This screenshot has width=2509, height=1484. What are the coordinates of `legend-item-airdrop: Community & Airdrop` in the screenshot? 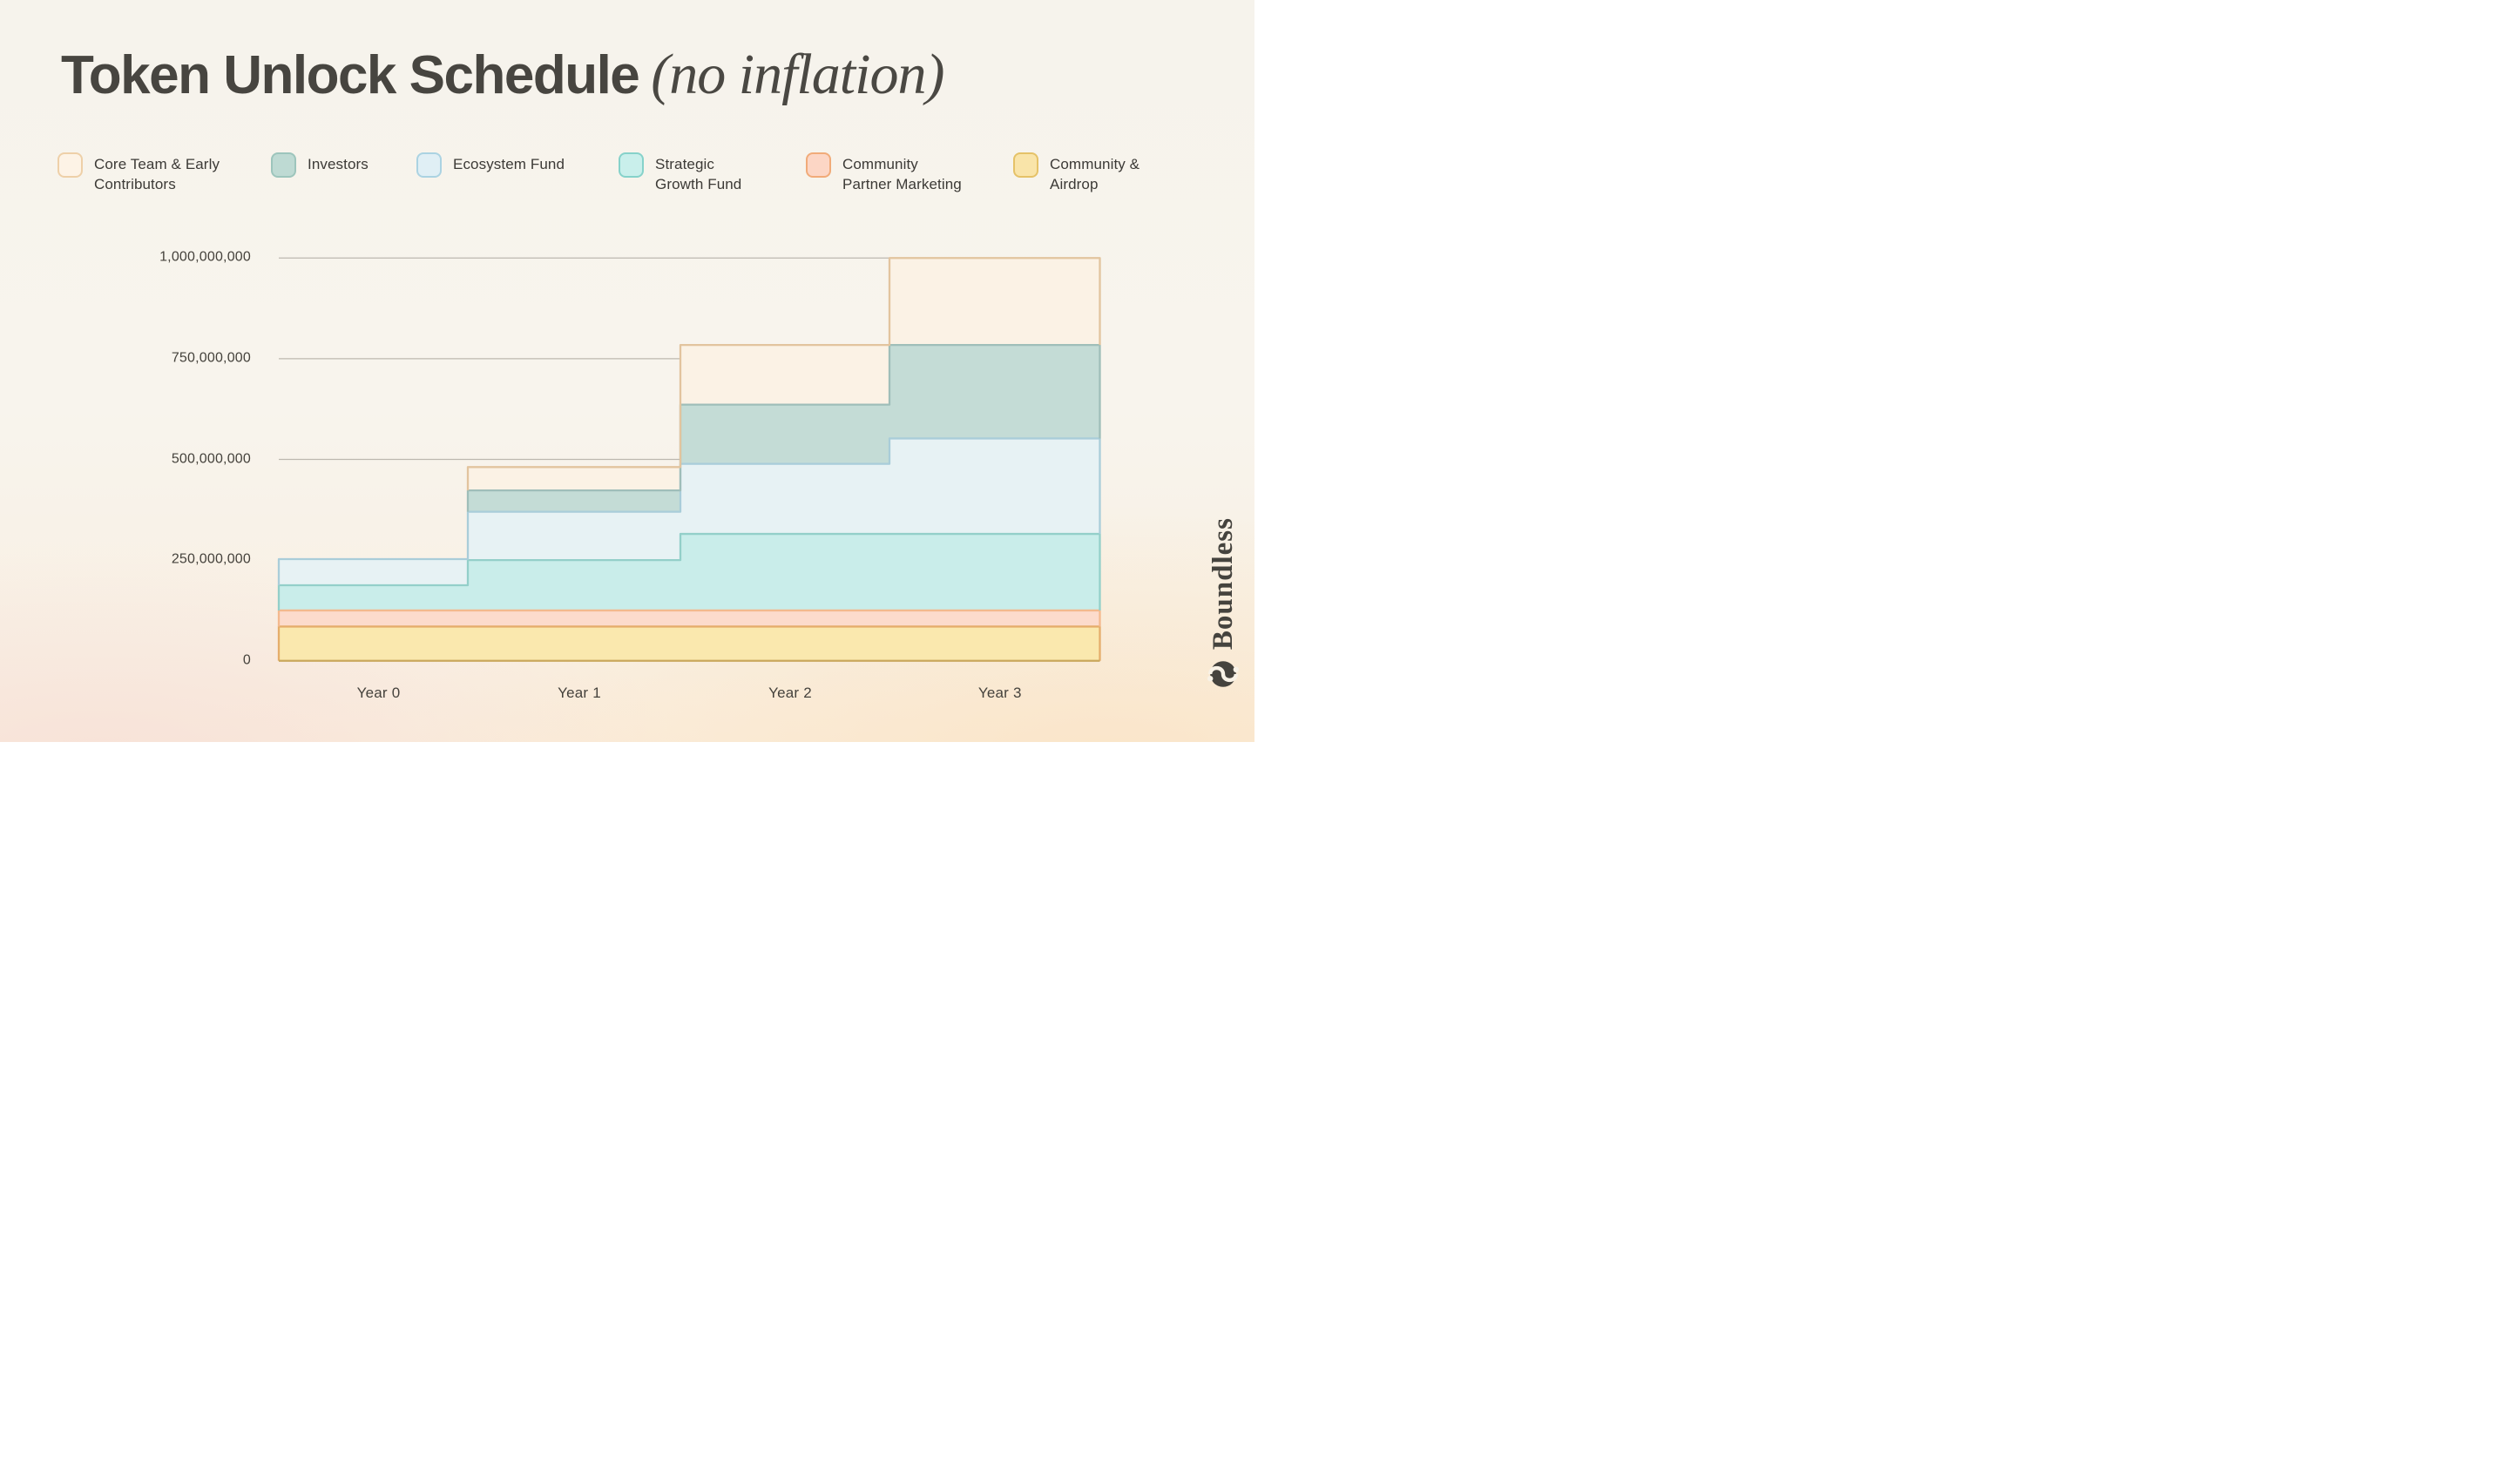 It's located at (1076, 173).